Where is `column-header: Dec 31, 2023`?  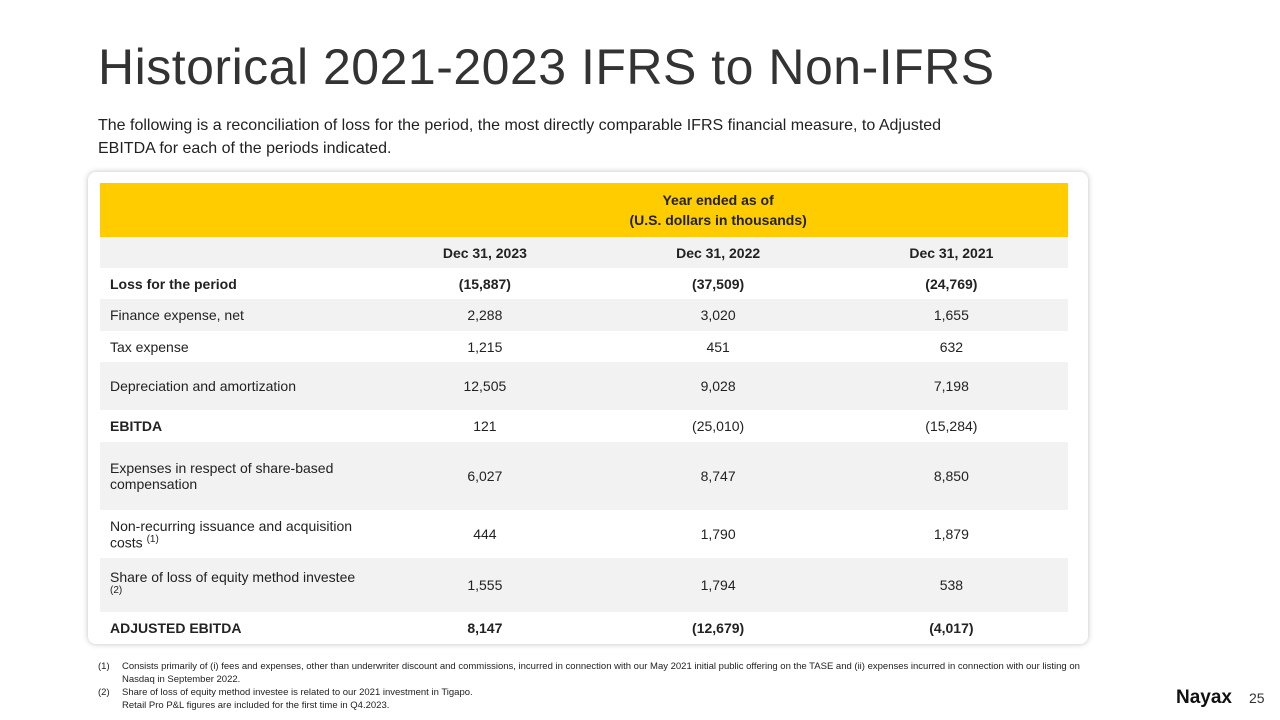 column-header: Dec 31, 2023 is located at coordinates (485, 252).